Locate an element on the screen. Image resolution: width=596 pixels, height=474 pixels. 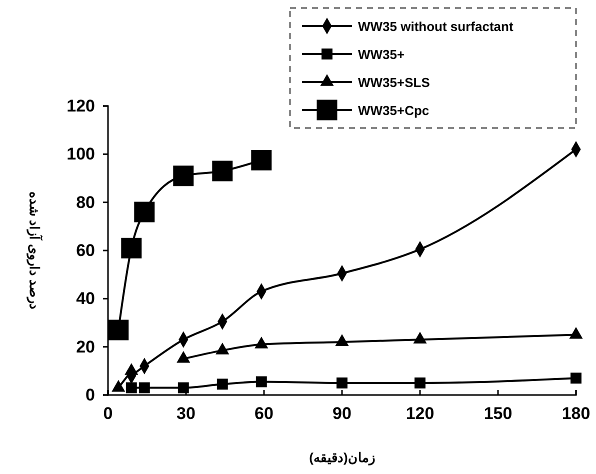
x-tick-label: 30 is located at coordinates (186, 414).